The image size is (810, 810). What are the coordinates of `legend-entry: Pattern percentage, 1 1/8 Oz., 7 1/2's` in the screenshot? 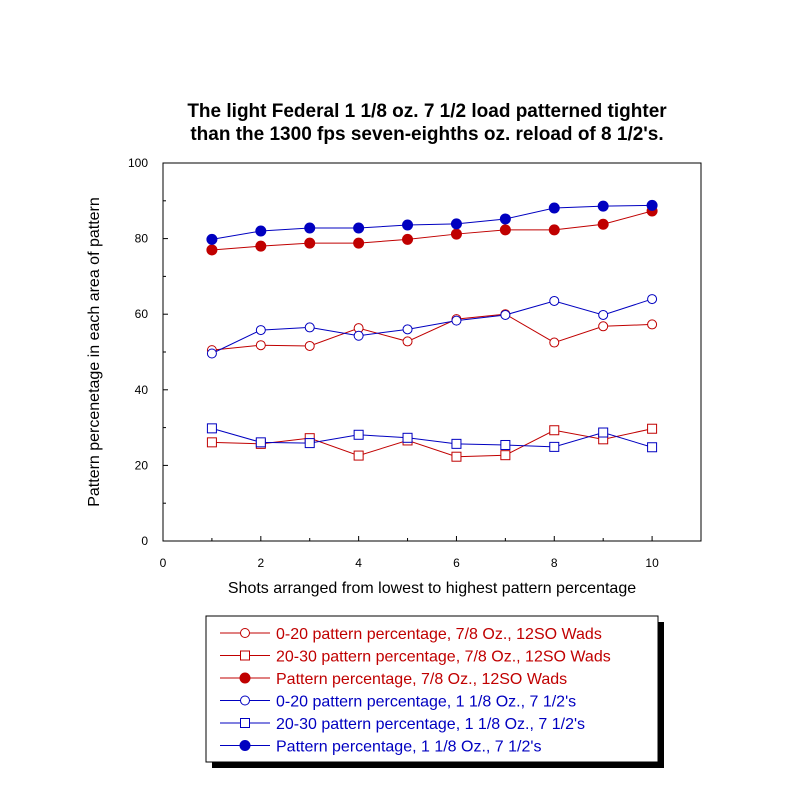 It's located at (380, 747).